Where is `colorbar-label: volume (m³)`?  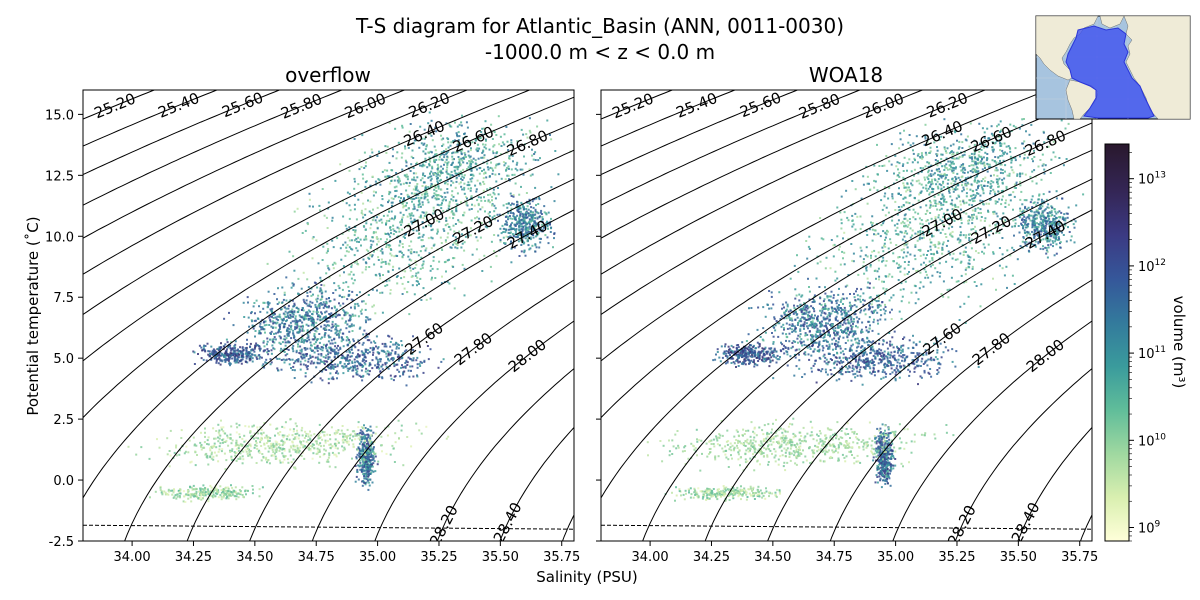
colorbar-label: volume (m³) is located at coordinates (1179, 342).